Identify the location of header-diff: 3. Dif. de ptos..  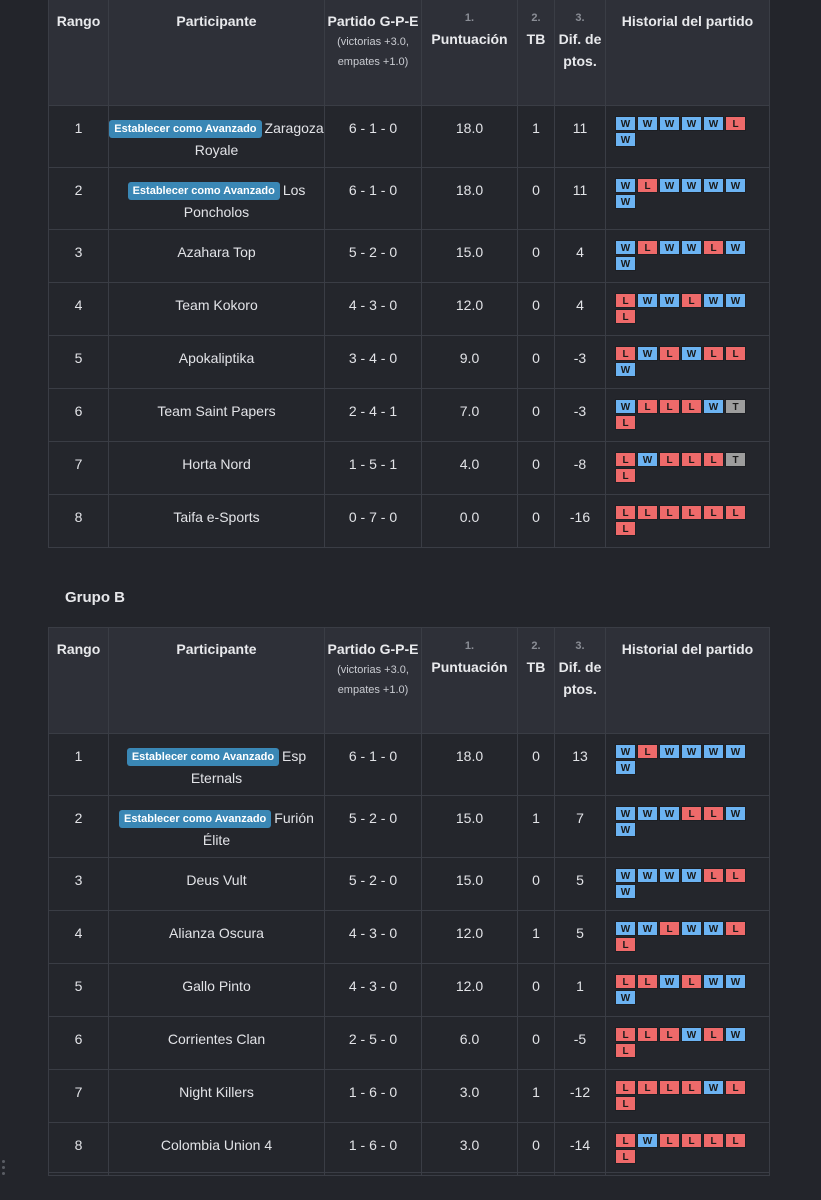
(580, 680).